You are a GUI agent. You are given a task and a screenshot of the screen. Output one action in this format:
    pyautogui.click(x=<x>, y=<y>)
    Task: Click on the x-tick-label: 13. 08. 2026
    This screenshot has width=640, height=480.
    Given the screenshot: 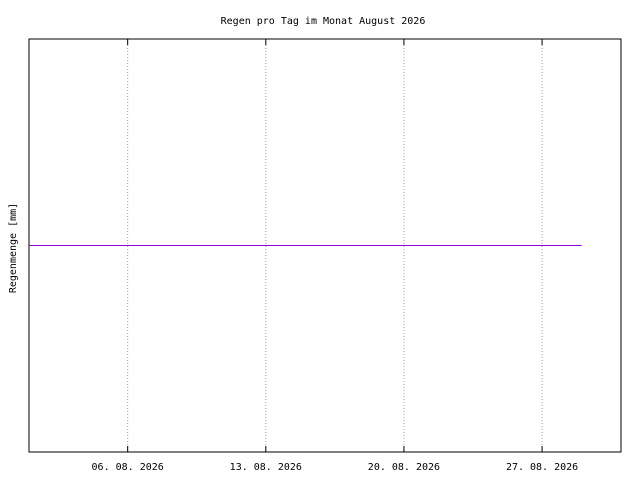 What is the action you would take?
    pyautogui.click(x=266, y=467)
    